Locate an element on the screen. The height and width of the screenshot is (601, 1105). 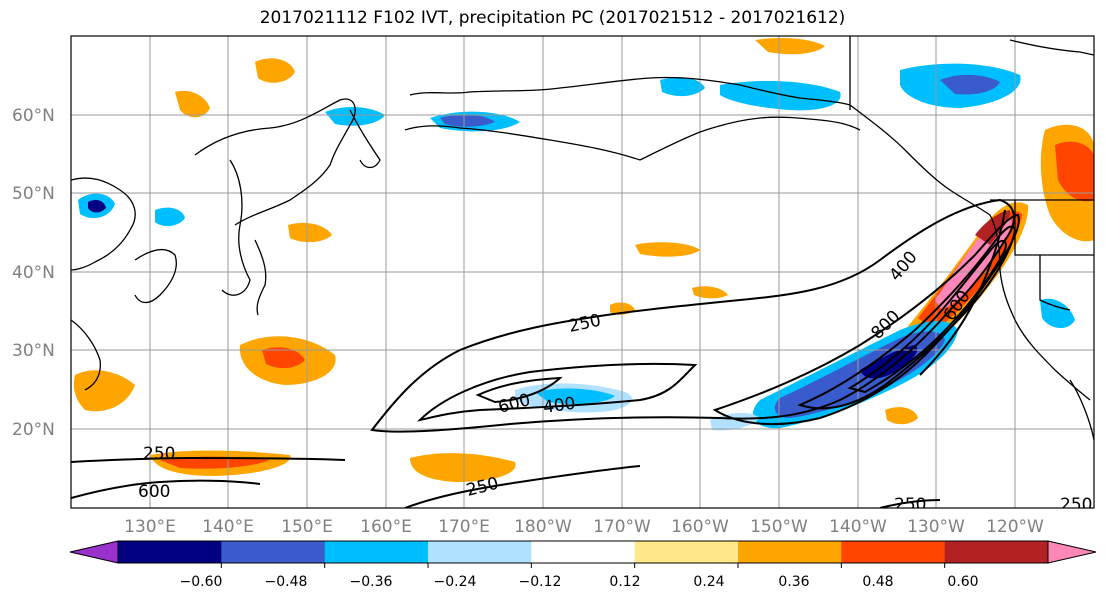
colorbar-frame is located at coordinates (583, 552).